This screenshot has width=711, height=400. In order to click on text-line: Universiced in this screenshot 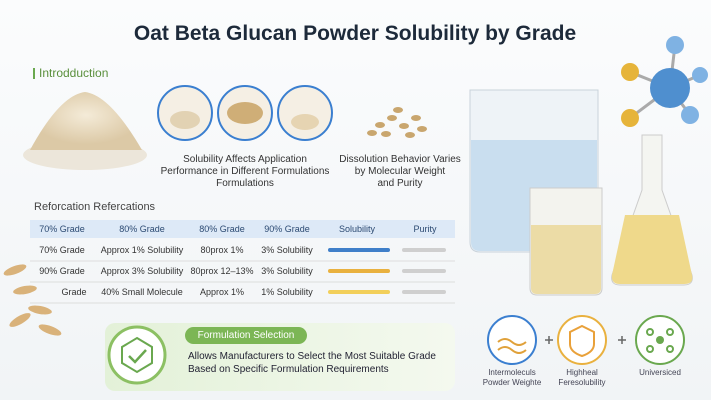, I will do `click(660, 372)`.